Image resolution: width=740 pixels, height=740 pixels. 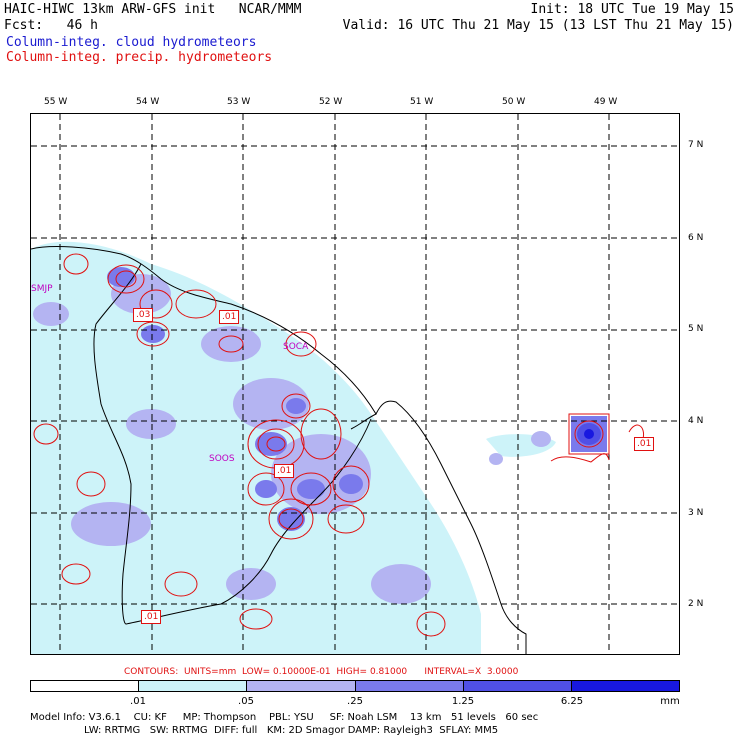 What do you see at coordinates (153, 9) in the screenshot?
I see `header-line1-left: HAIC-HIWC 13km ARW-GFS init NCAR/MMM` at bounding box center [153, 9].